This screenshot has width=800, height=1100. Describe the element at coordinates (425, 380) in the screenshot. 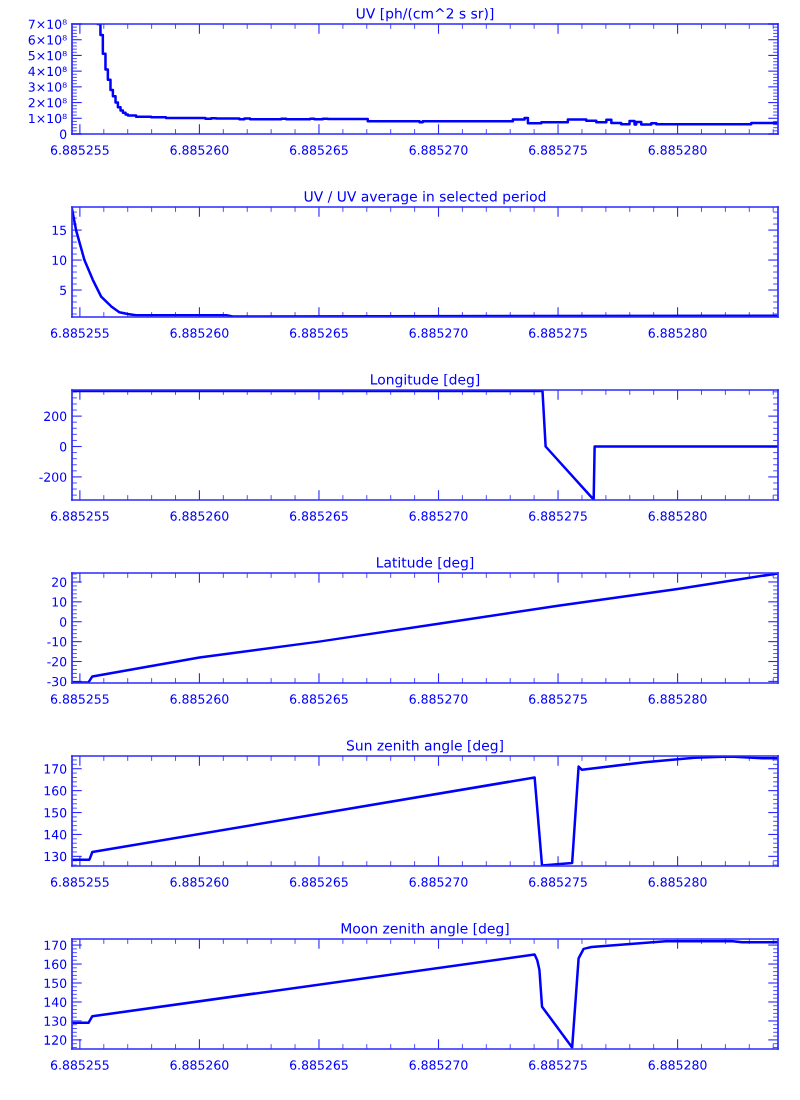

I see `chart-title: Longitude [deg]` at that location.